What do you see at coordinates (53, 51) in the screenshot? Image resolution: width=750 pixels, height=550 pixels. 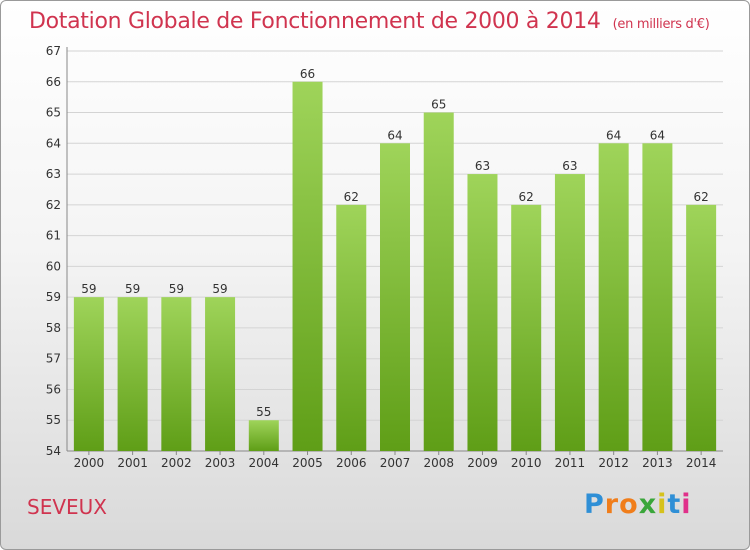 I see `y-tick-label: 67` at bounding box center [53, 51].